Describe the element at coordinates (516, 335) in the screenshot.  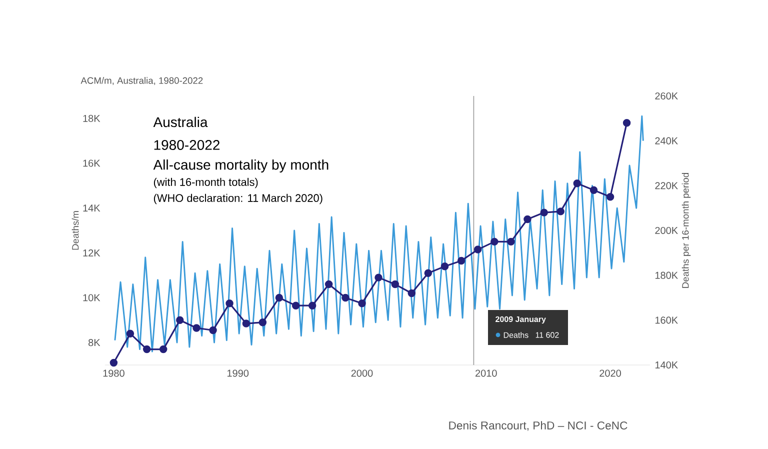
I see `legend-label: Deaths` at that location.